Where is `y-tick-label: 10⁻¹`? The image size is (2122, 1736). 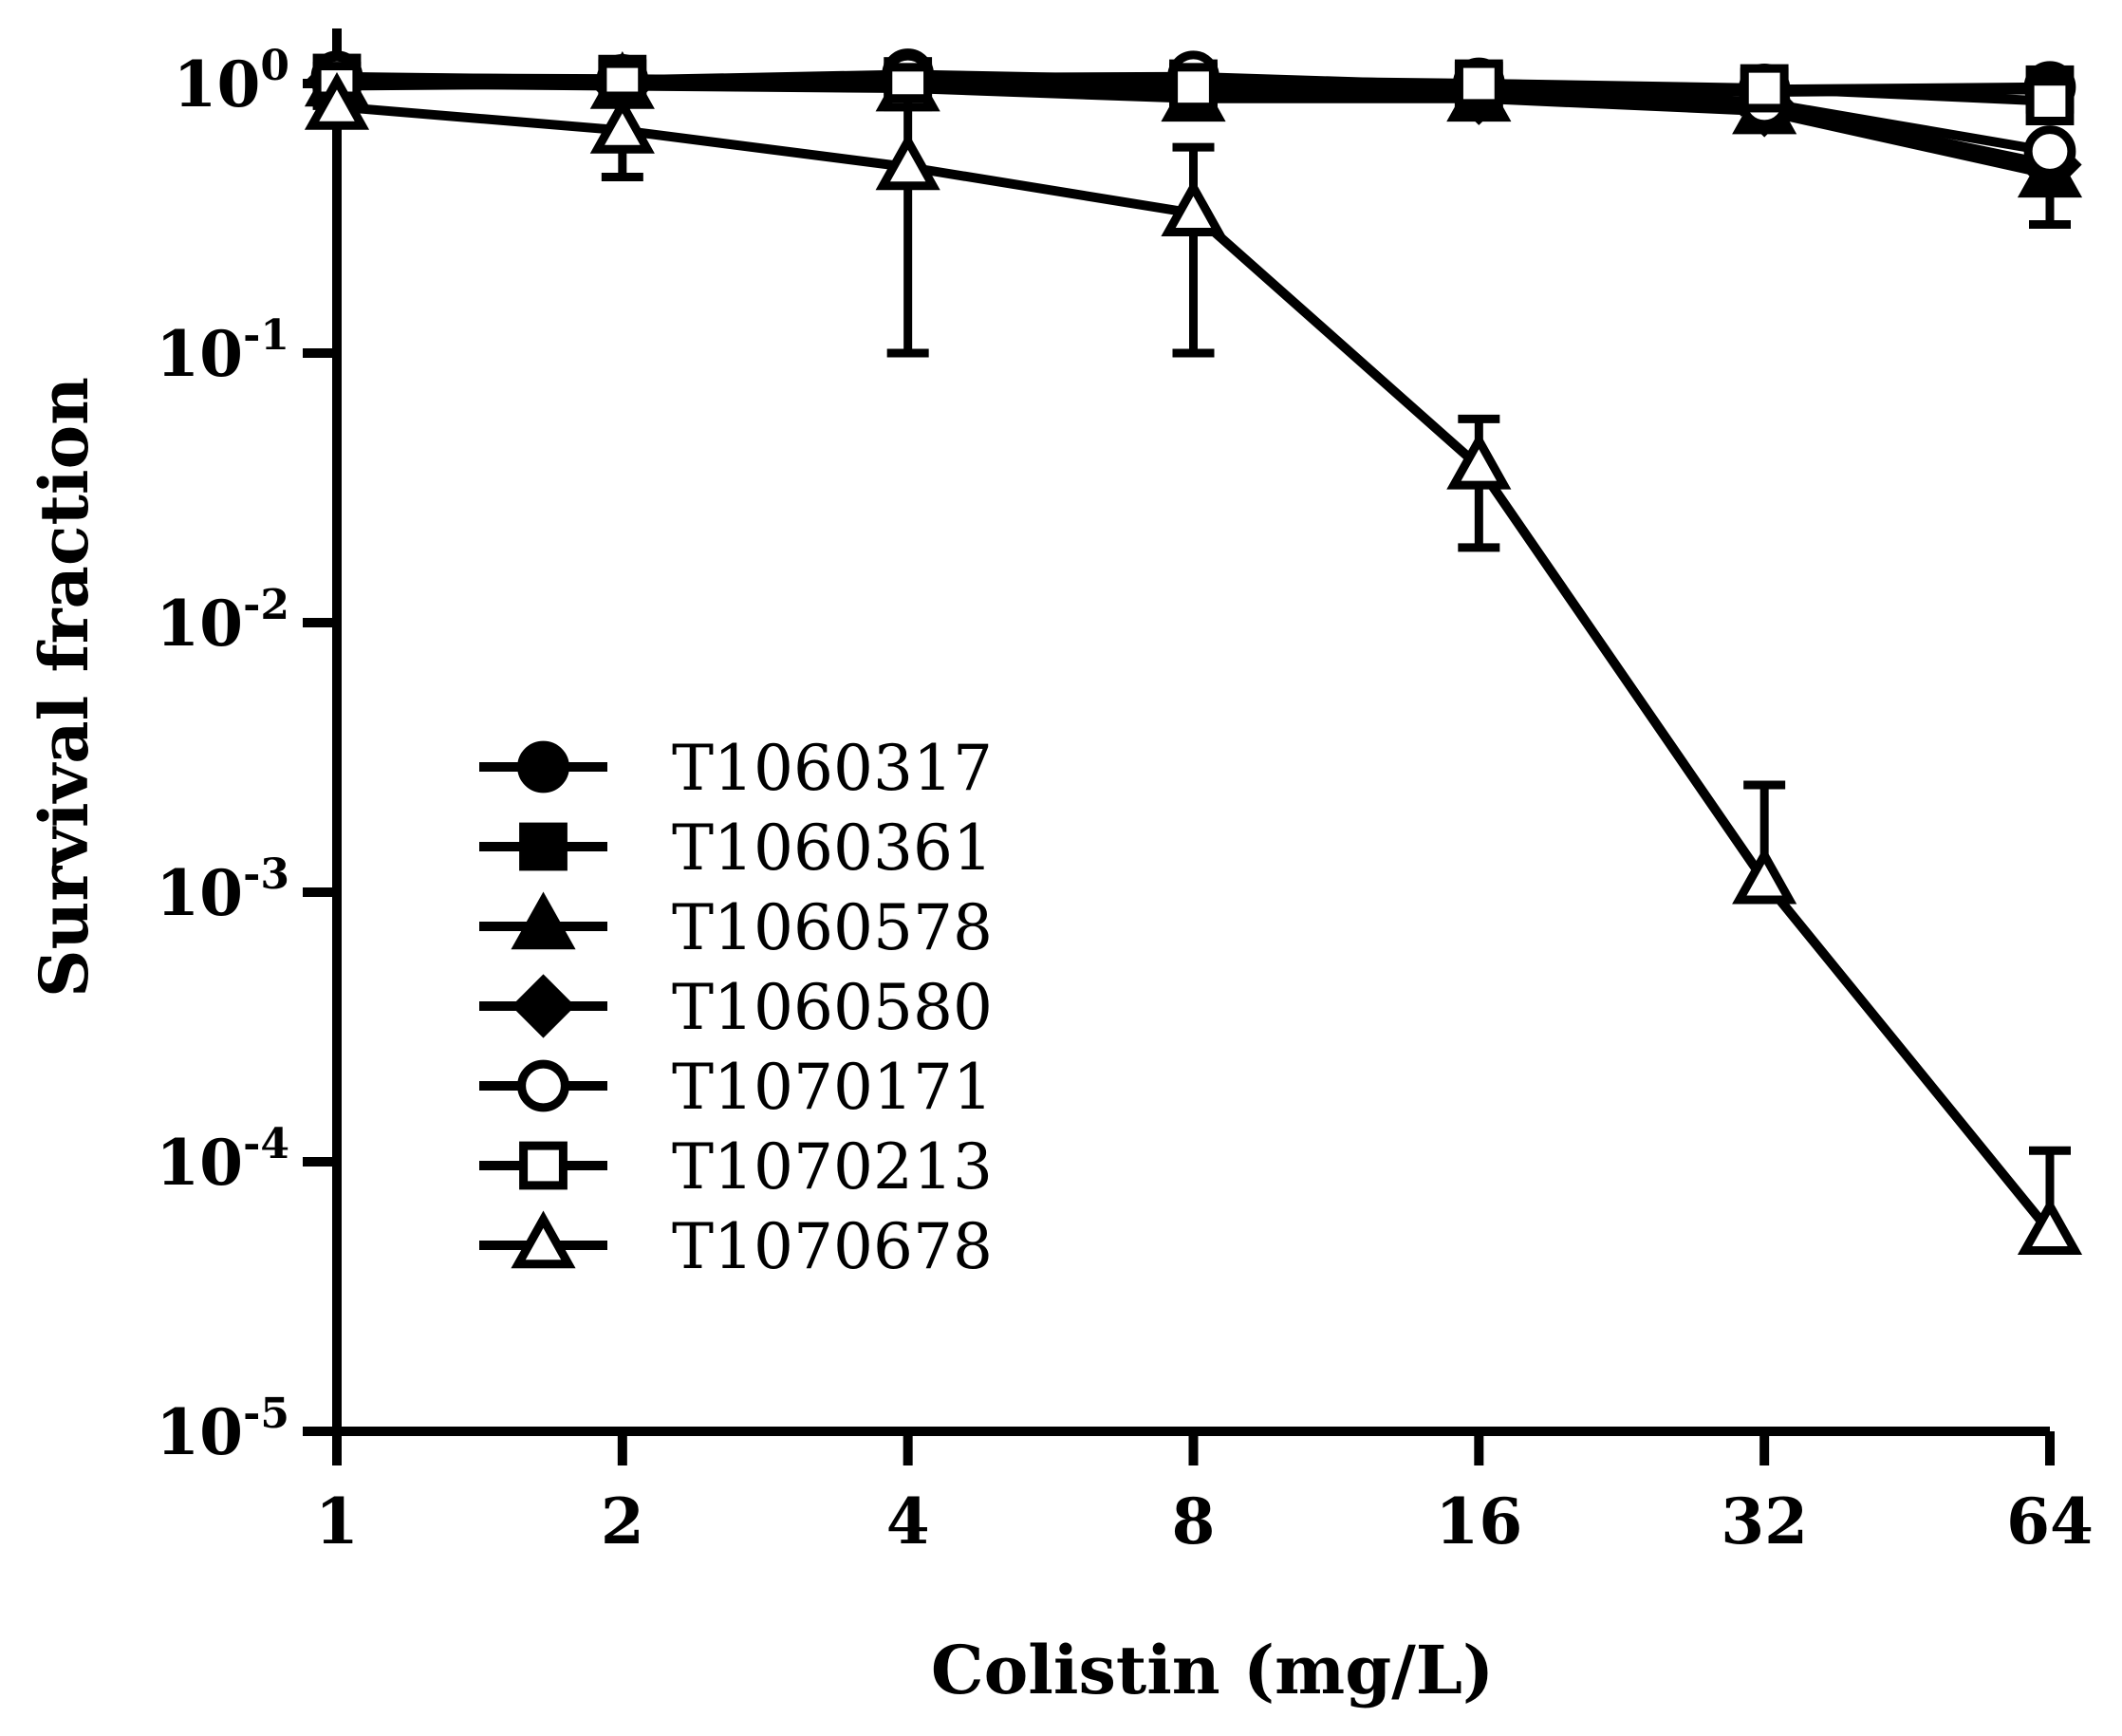
y-tick-label: 10⁻¹ is located at coordinates (222, 351).